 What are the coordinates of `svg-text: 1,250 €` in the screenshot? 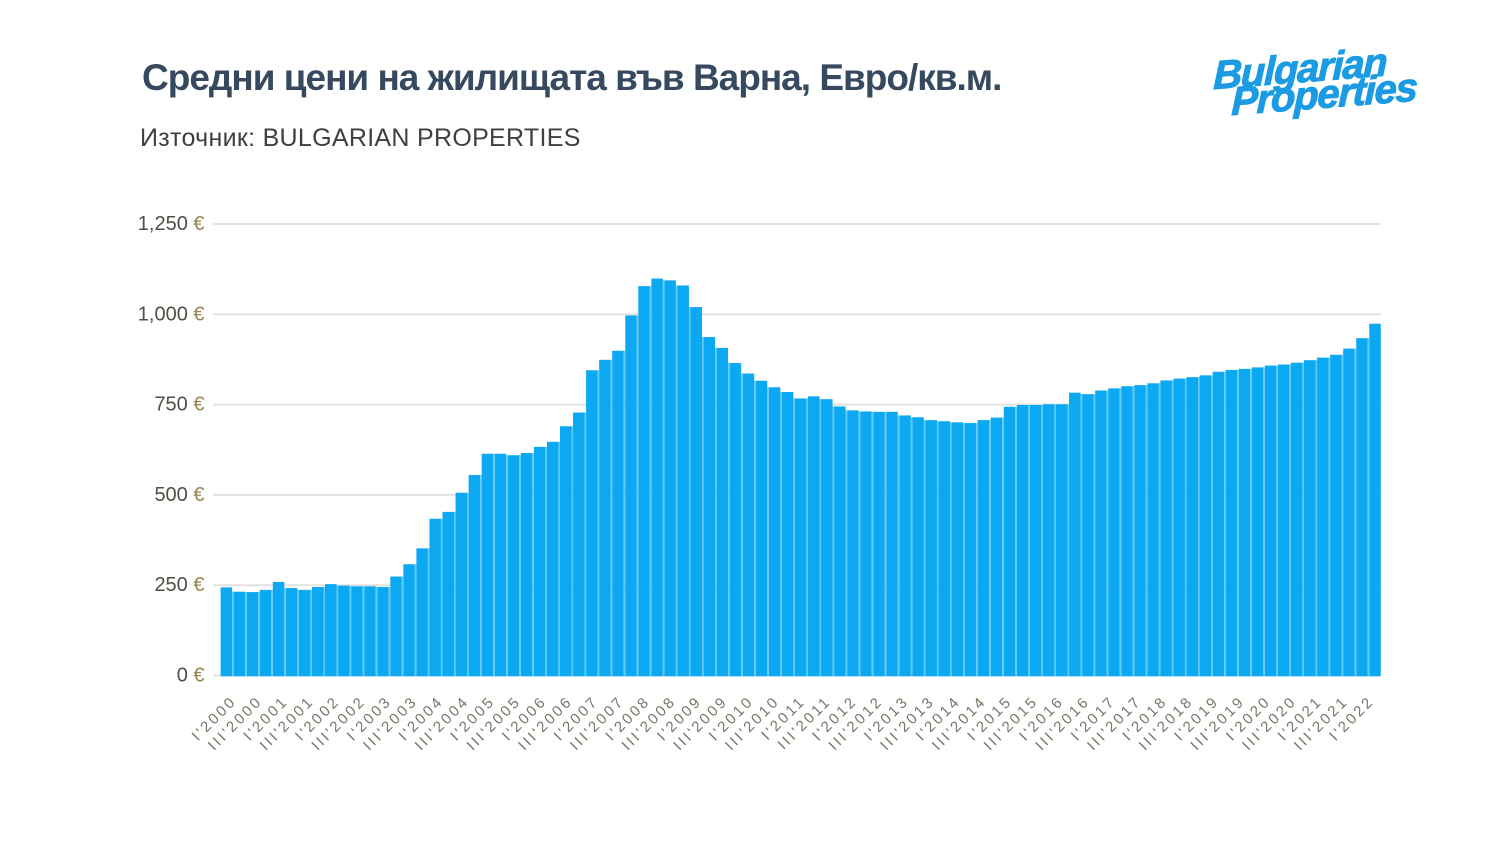 It's located at (171, 224).